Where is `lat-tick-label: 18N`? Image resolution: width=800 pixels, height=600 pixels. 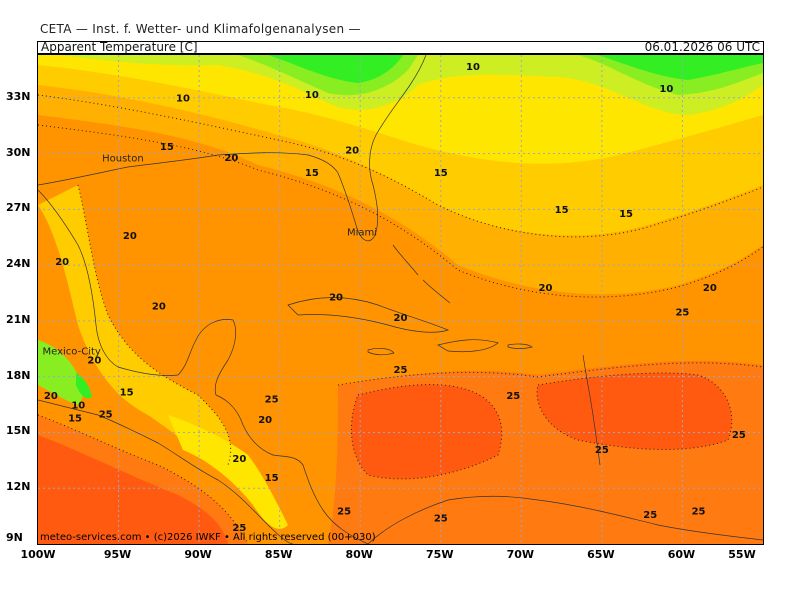
lat-tick-label: 18N is located at coordinates (18, 375).